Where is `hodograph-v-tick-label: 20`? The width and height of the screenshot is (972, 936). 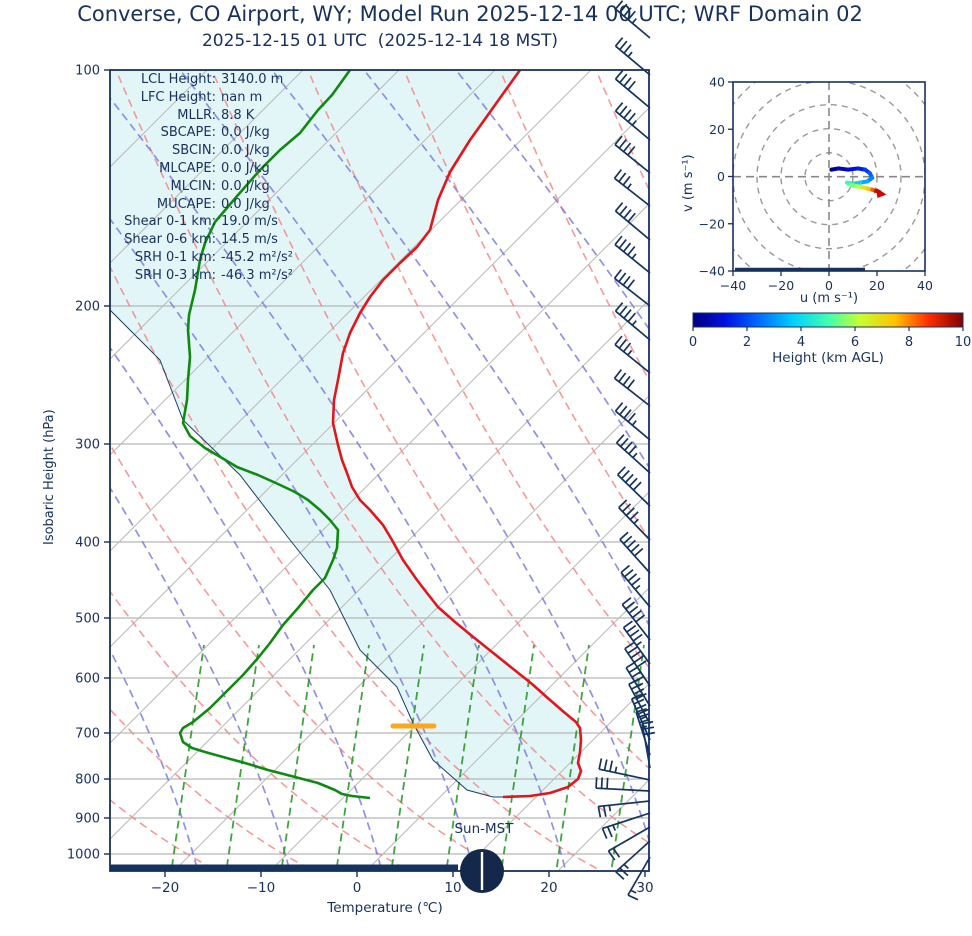 hodograph-v-tick-label: 20 is located at coordinates (717, 129).